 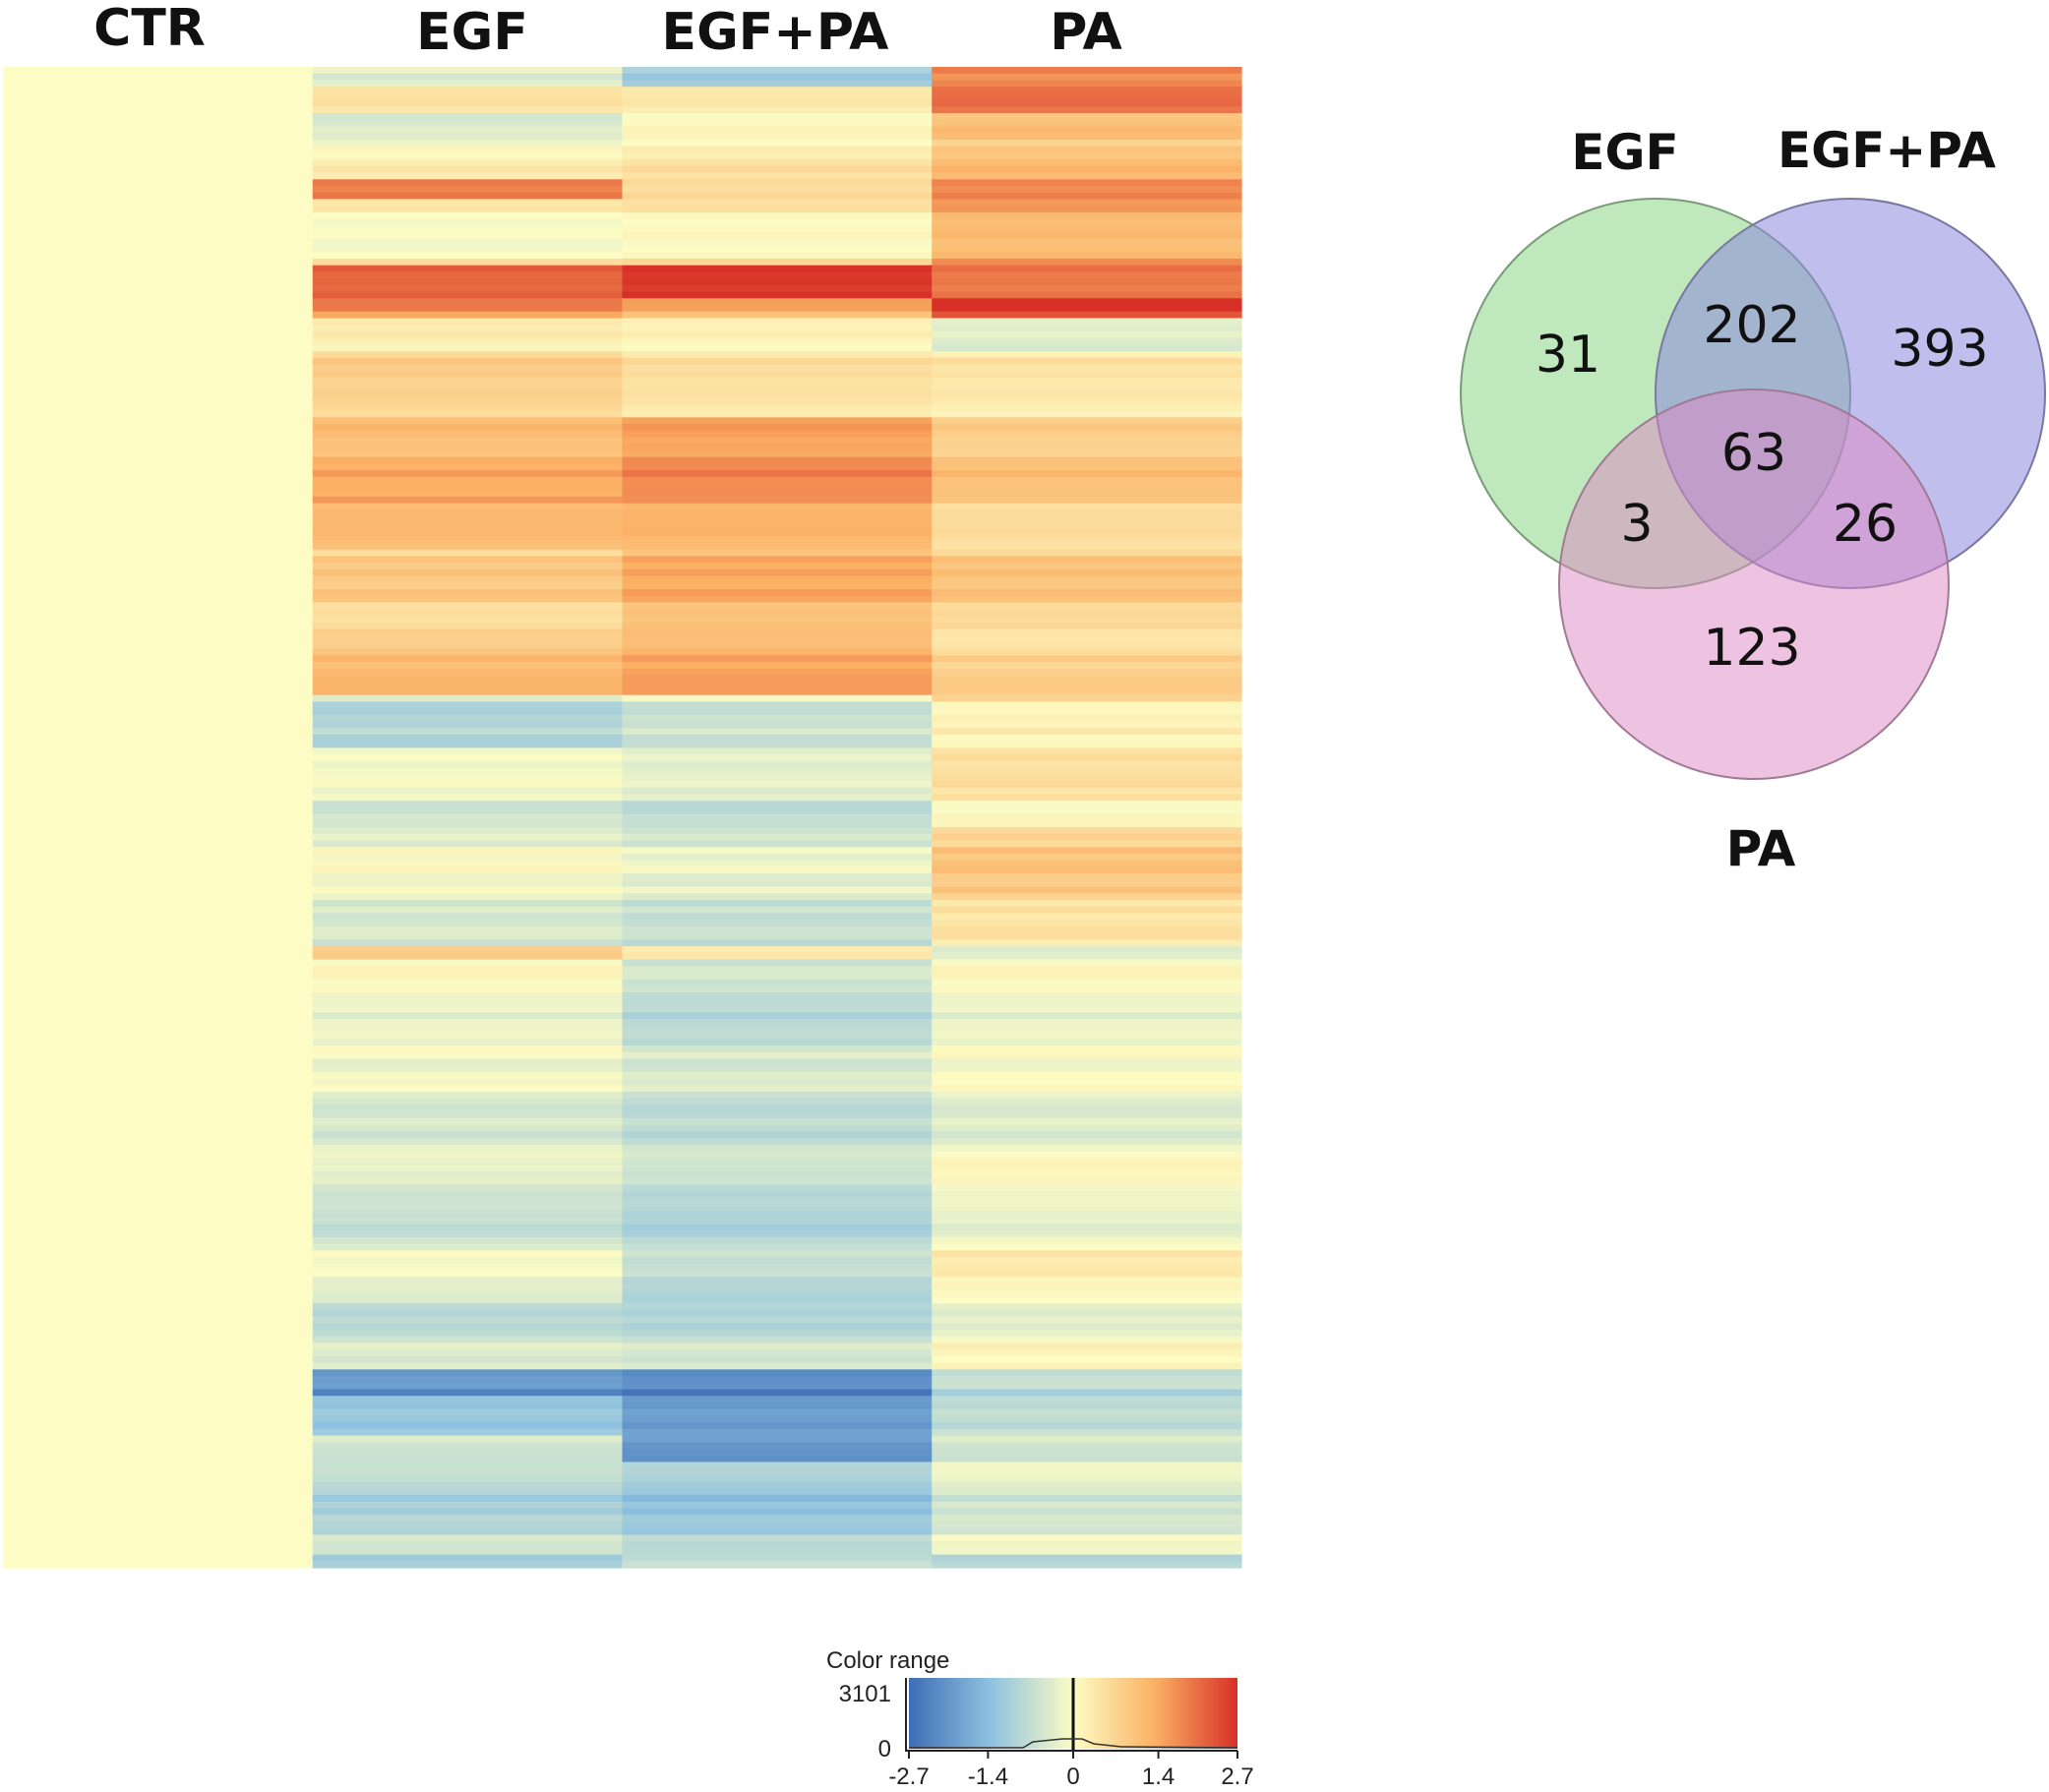 What do you see at coordinates (775, 32) in the screenshot?
I see `column-label-egf-pa: EGF+PA` at bounding box center [775, 32].